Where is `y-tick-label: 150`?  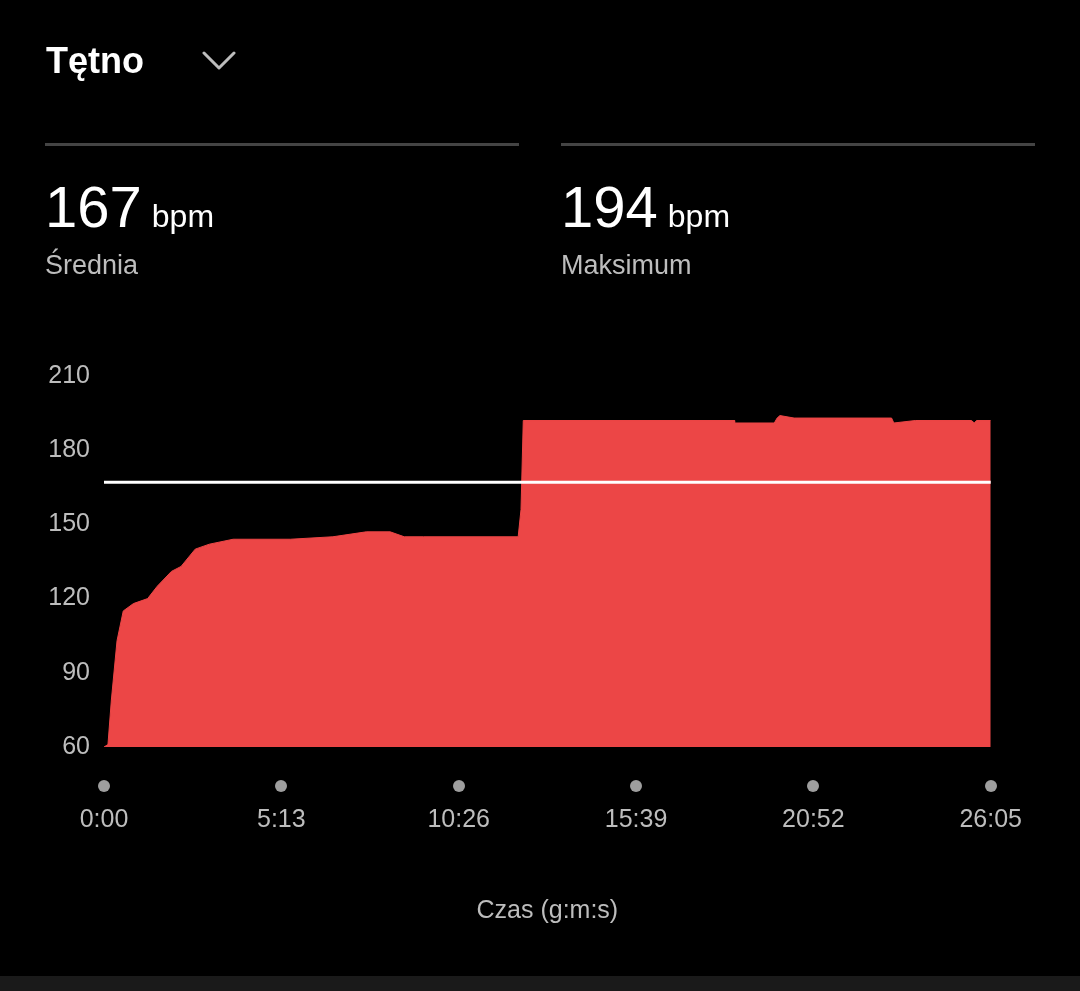 y-tick-label: 150 is located at coordinates (69, 522).